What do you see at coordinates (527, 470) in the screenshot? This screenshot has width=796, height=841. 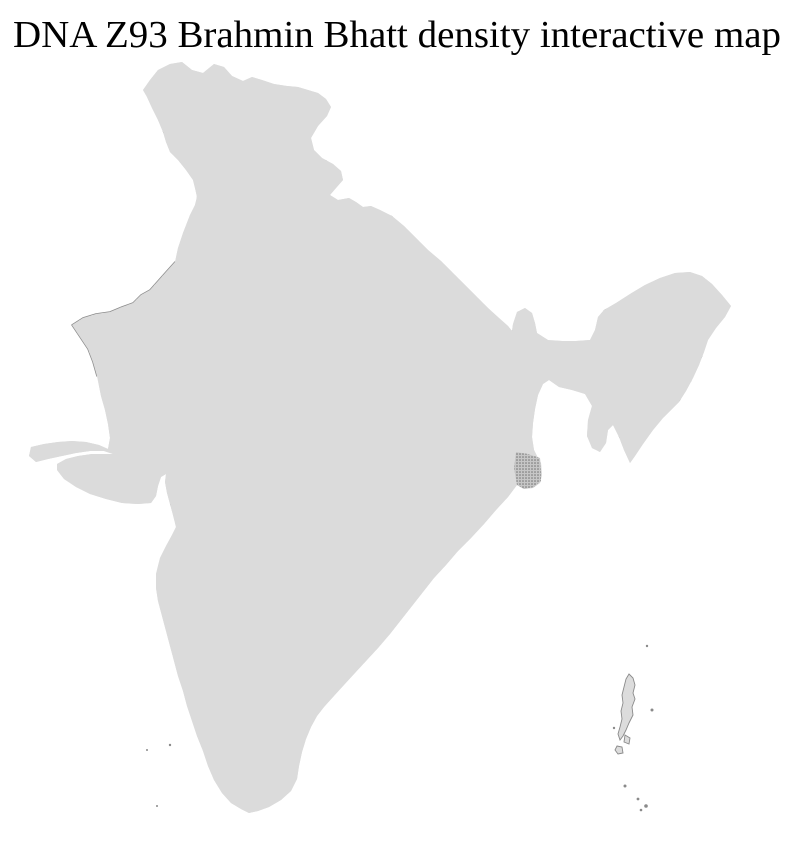 I see `delta-stipple-region` at bounding box center [527, 470].